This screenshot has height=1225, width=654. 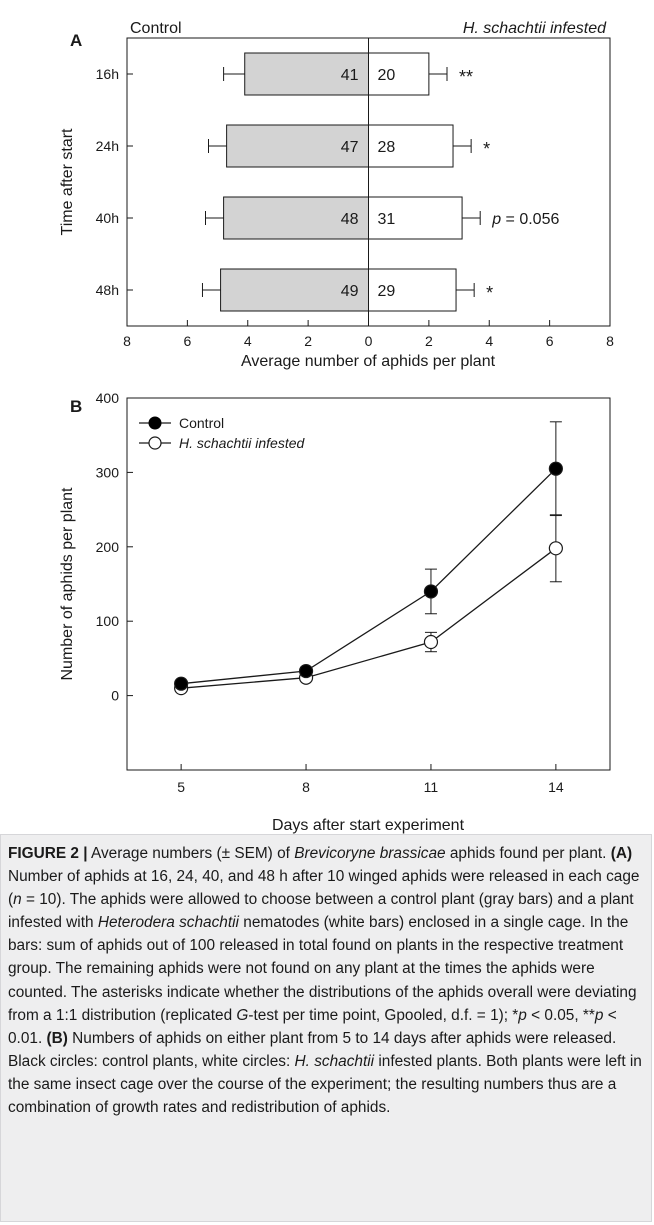 I want to click on panel-a-left-title: Control, so click(x=156, y=28).